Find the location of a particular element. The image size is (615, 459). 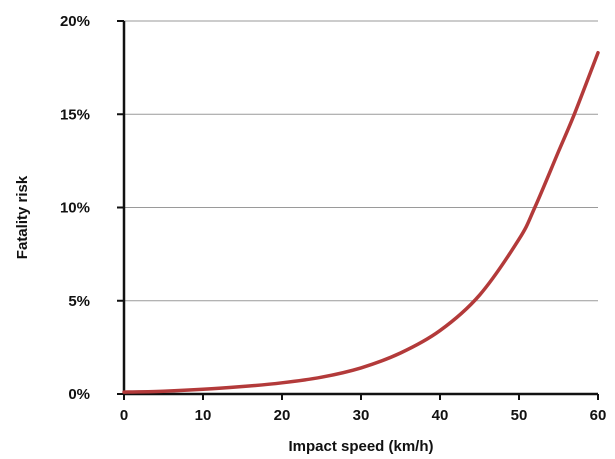

x-tick-label-4: 40 is located at coordinates (440, 415).